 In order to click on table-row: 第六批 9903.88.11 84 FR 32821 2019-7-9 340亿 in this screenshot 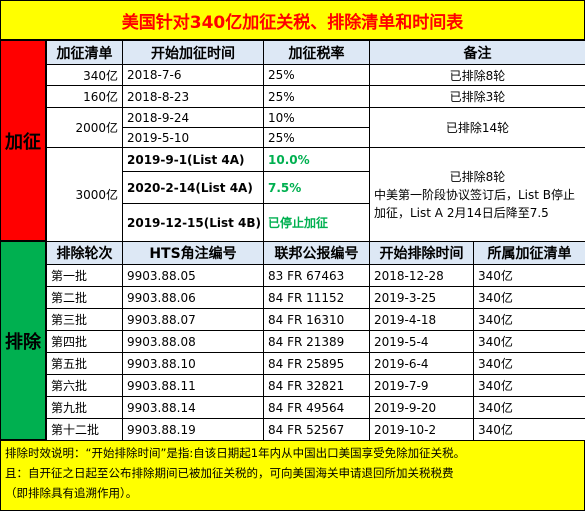, I will do `click(315, 385)`.